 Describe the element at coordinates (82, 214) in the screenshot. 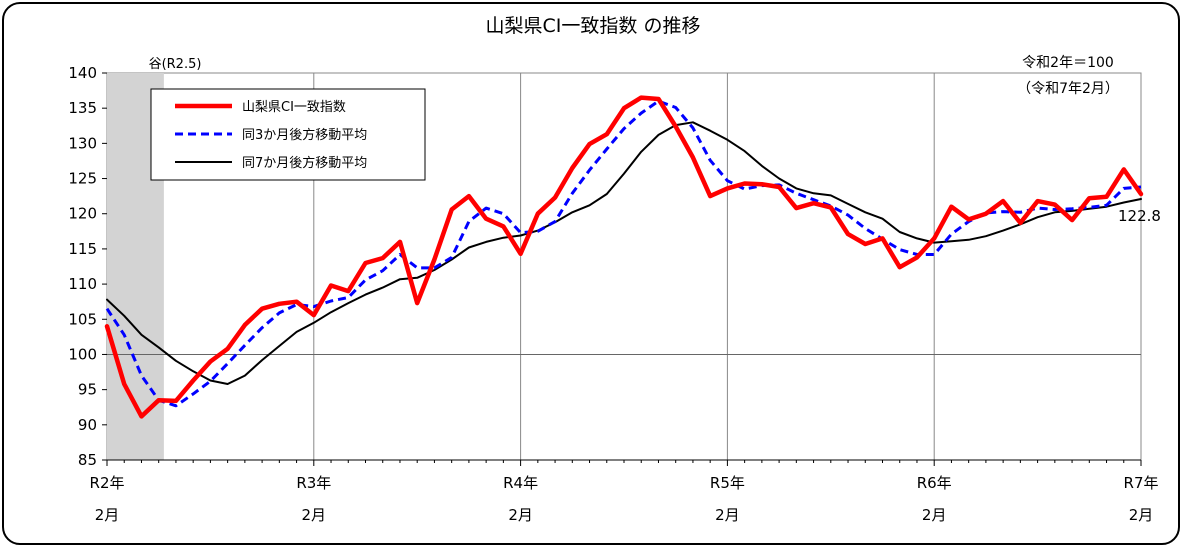

I see `y-tick-label: 120` at that location.